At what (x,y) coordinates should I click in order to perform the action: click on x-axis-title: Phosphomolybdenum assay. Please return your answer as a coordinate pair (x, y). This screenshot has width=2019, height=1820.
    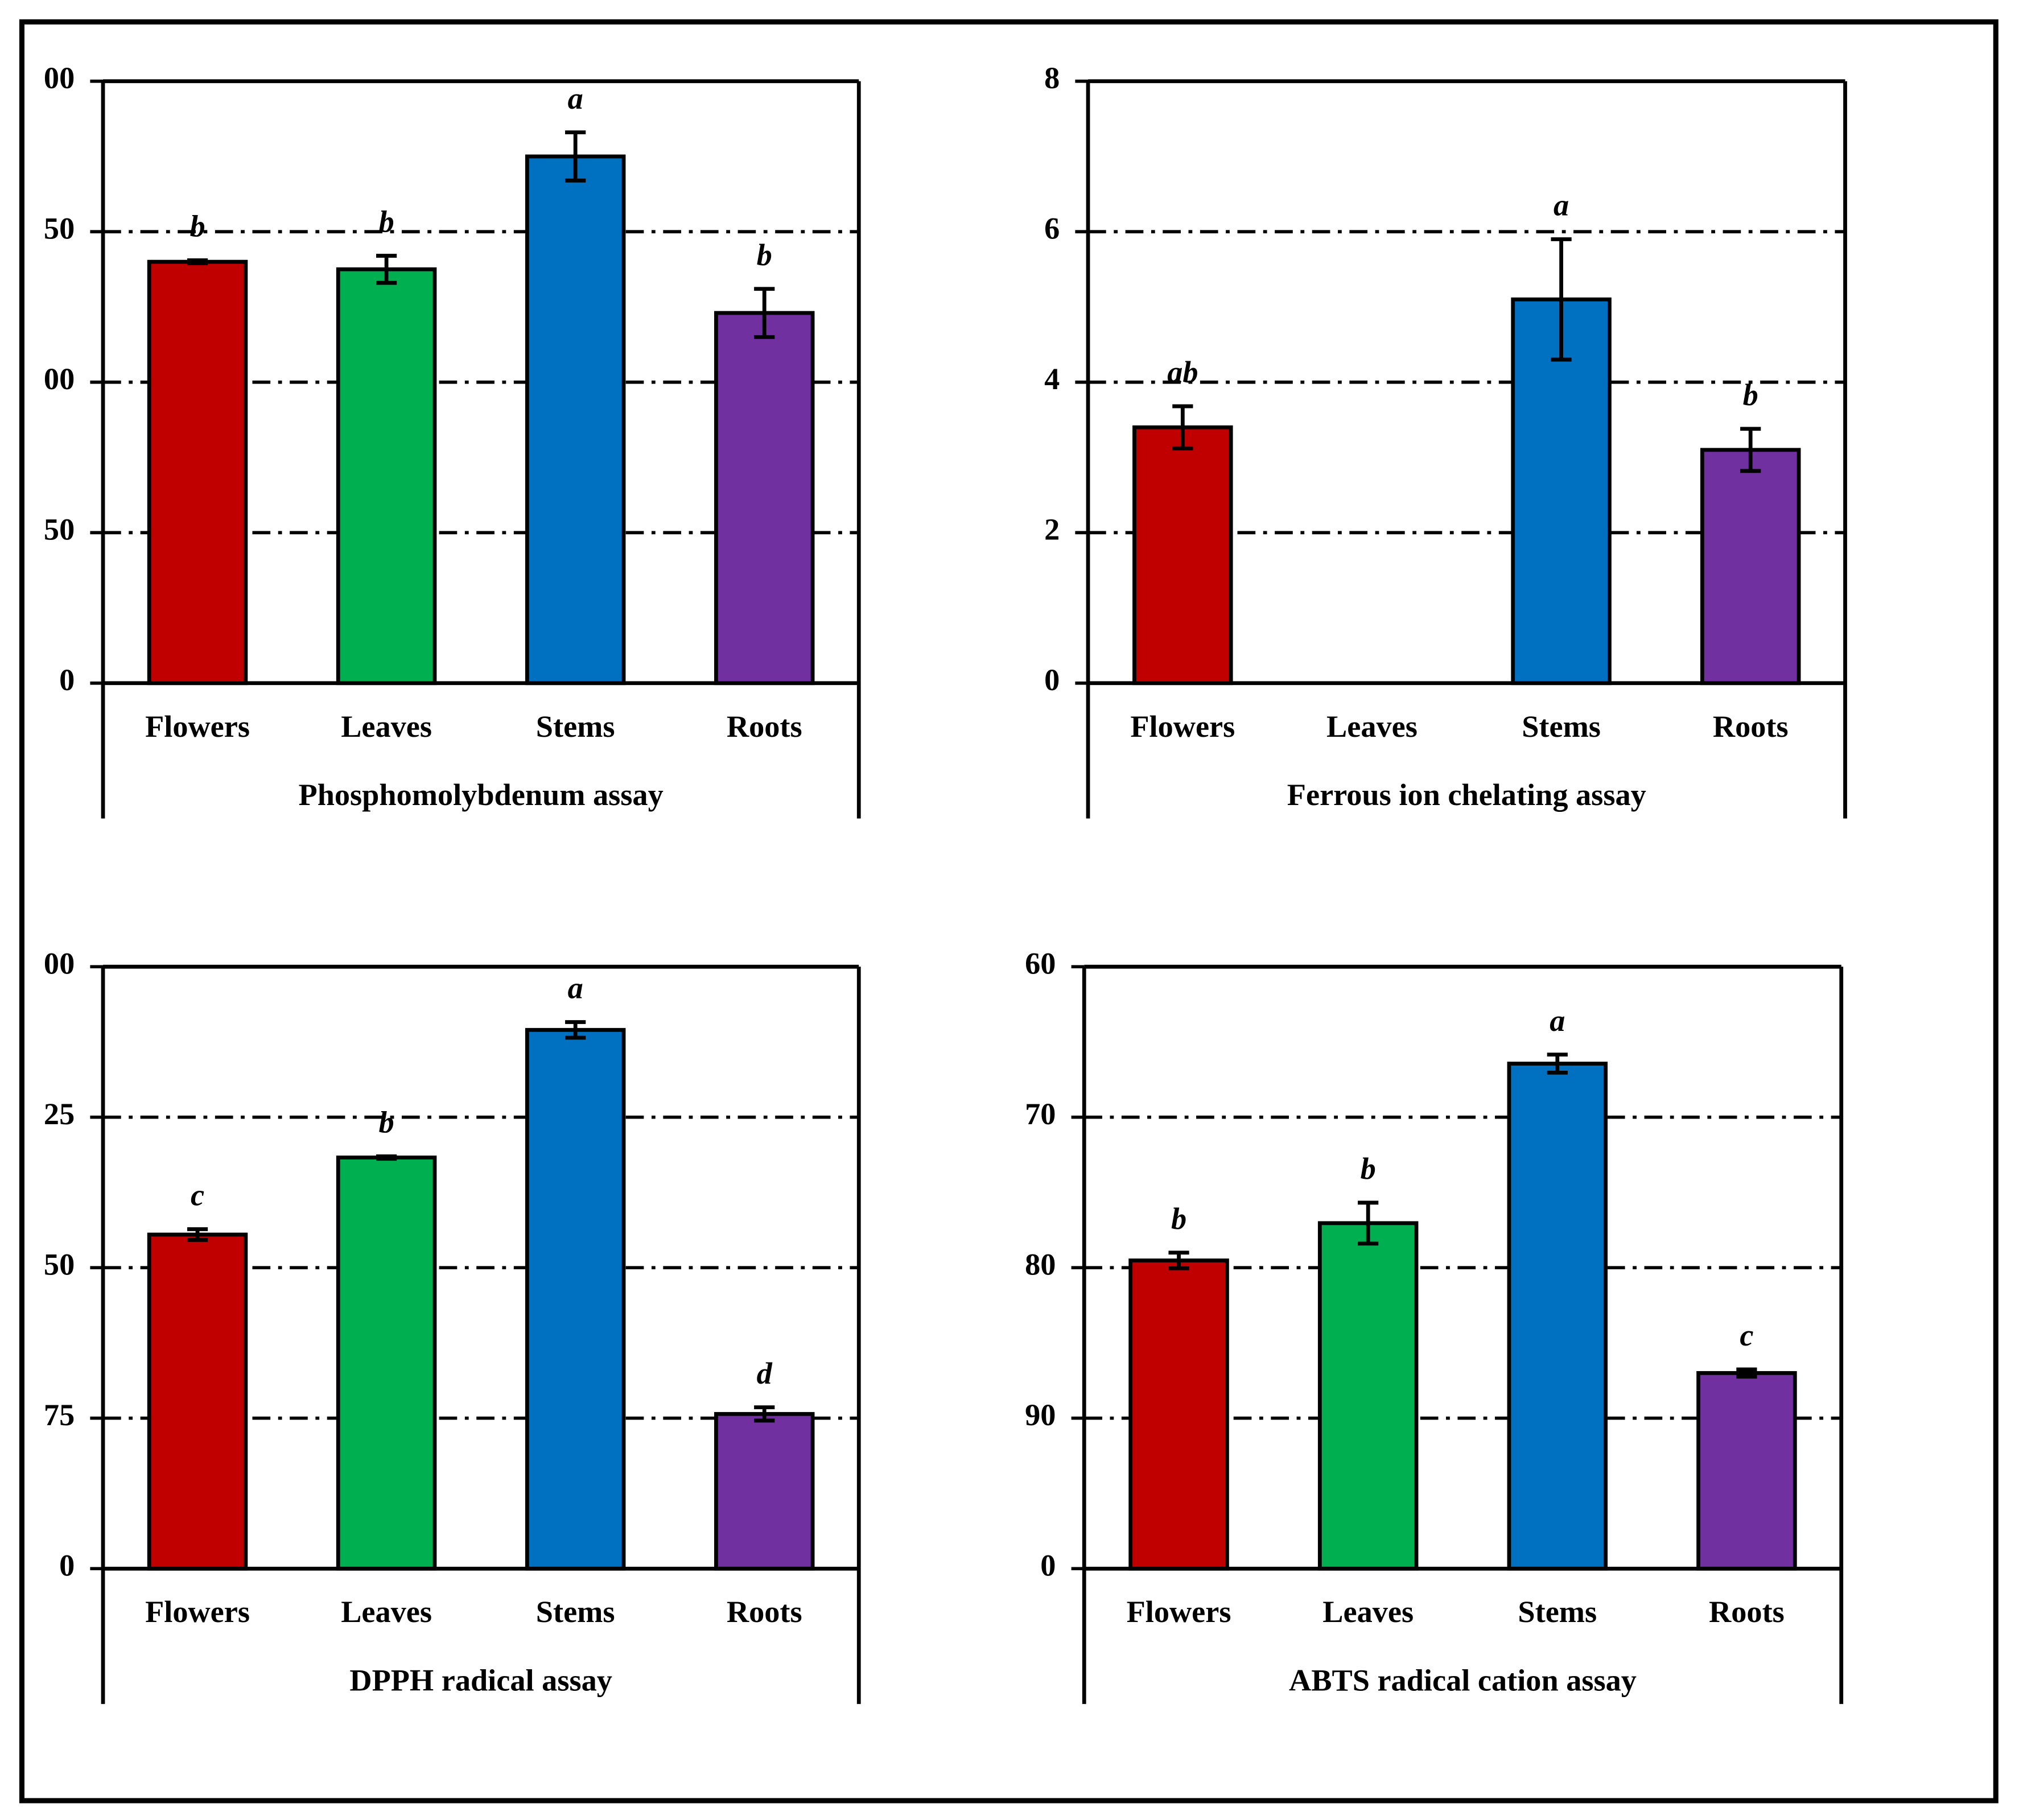
    Looking at the image, I should click on (481, 795).